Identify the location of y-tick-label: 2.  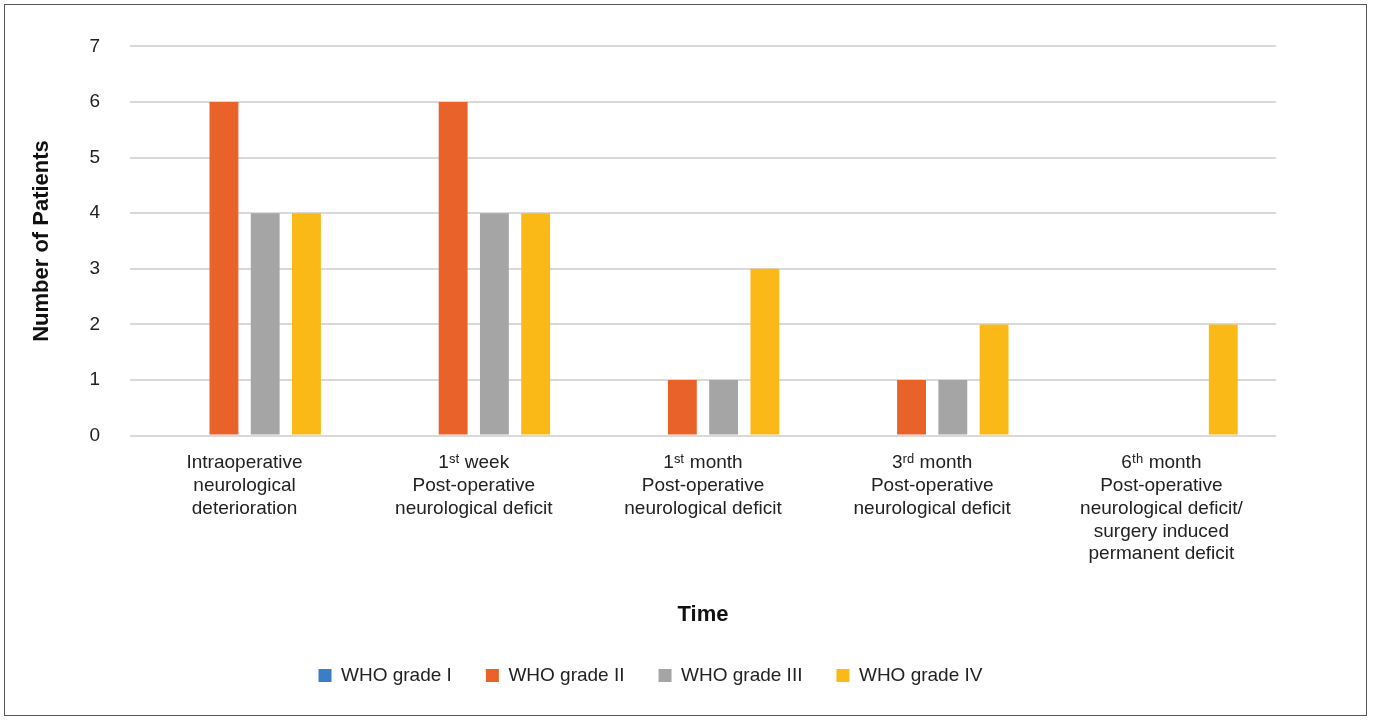
(94, 323).